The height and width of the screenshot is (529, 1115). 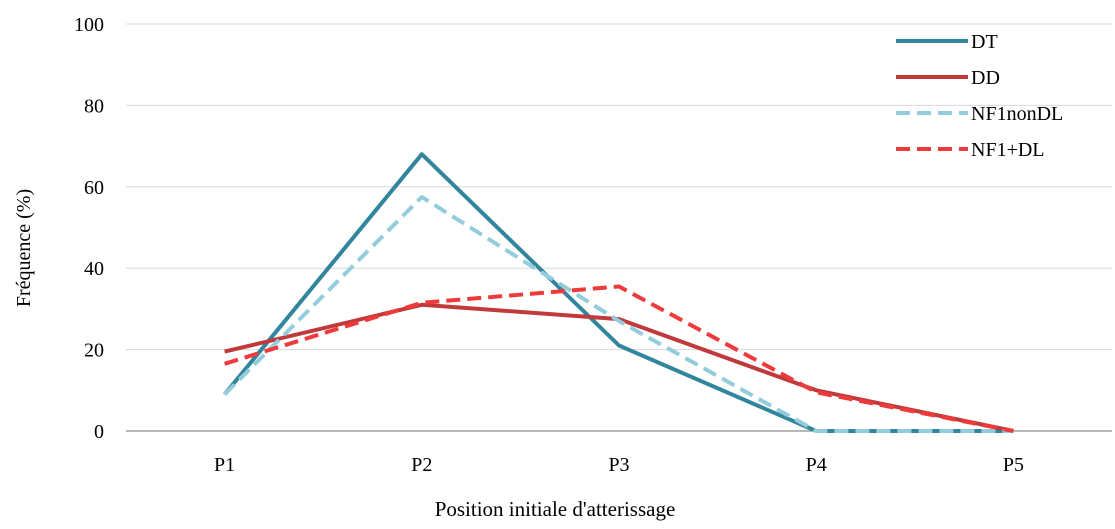 What do you see at coordinates (816, 465) in the screenshot?
I see `x-tick-label: P4` at bounding box center [816, 465].